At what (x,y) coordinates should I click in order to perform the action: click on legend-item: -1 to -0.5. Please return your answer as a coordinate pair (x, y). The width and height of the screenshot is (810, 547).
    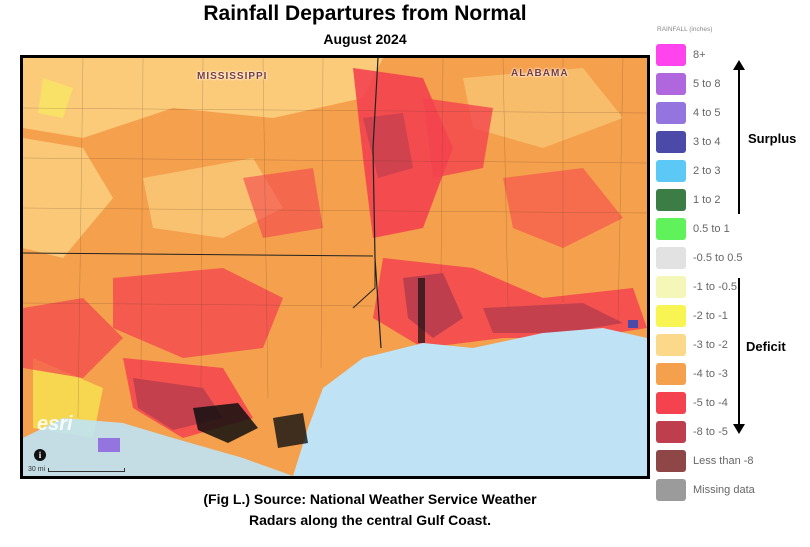
    Looking at the image, I should click on (731, 287).